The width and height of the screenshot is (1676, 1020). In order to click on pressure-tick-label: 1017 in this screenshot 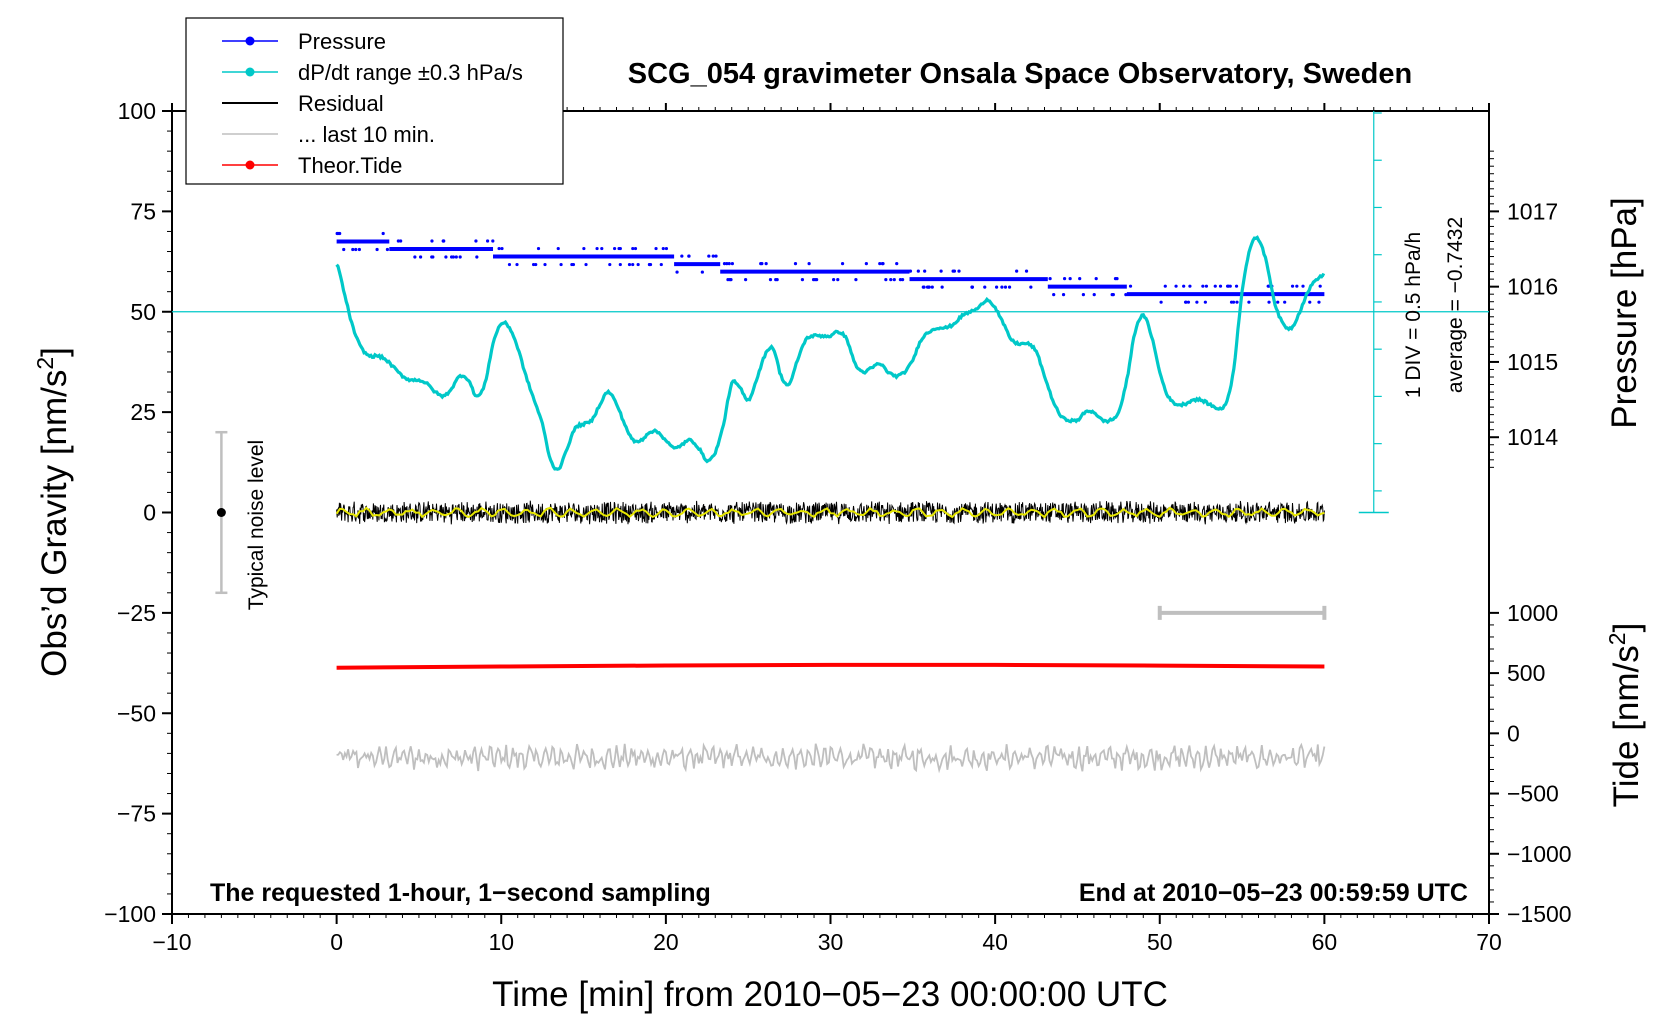, I will do `click(1532, 211)`.